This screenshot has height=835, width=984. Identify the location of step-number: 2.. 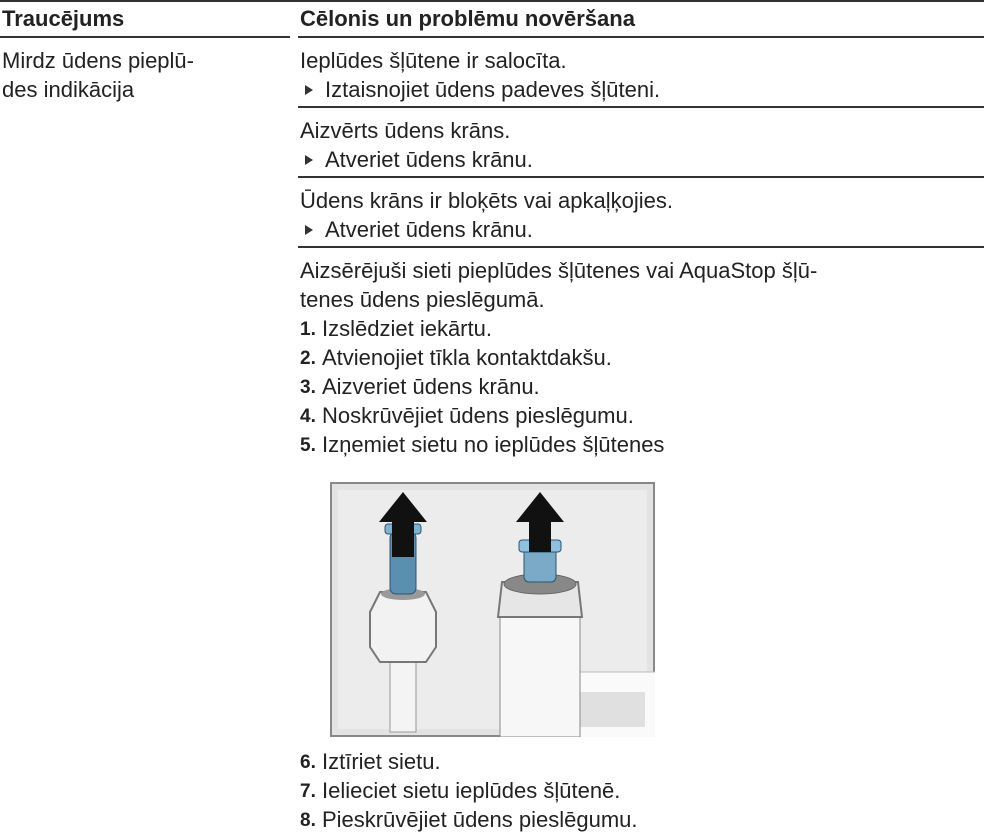
(308, 358).